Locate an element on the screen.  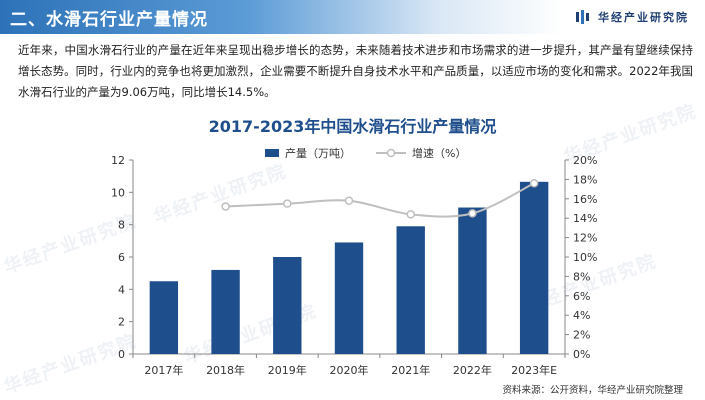
y-tick-label-right: 8% is located at coordinates (581, 276).